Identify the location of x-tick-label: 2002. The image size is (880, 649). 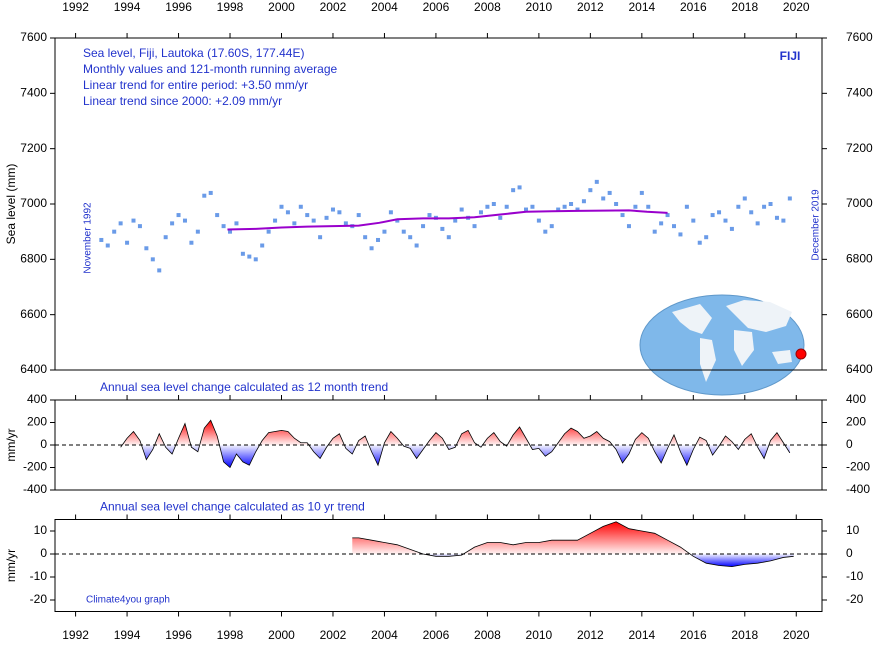
(333, 7).